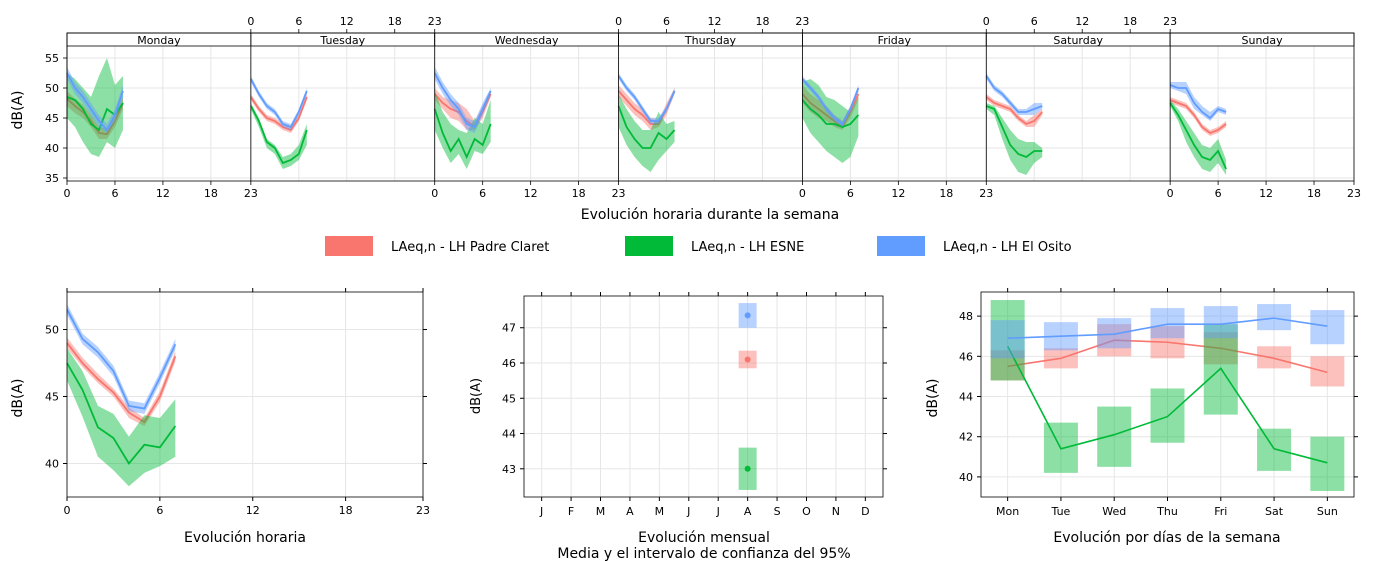  Describe the element at coordinates (18, 110) in the screenshot. I see `top-y-axis-label: dB(A)` at that location.